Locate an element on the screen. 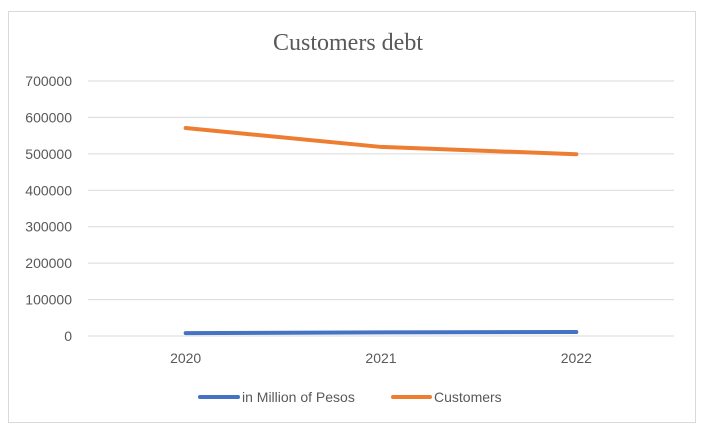 This screenshot has width=705, height=434. y-tick-label: 500000 is located at coordinates (48, 154).